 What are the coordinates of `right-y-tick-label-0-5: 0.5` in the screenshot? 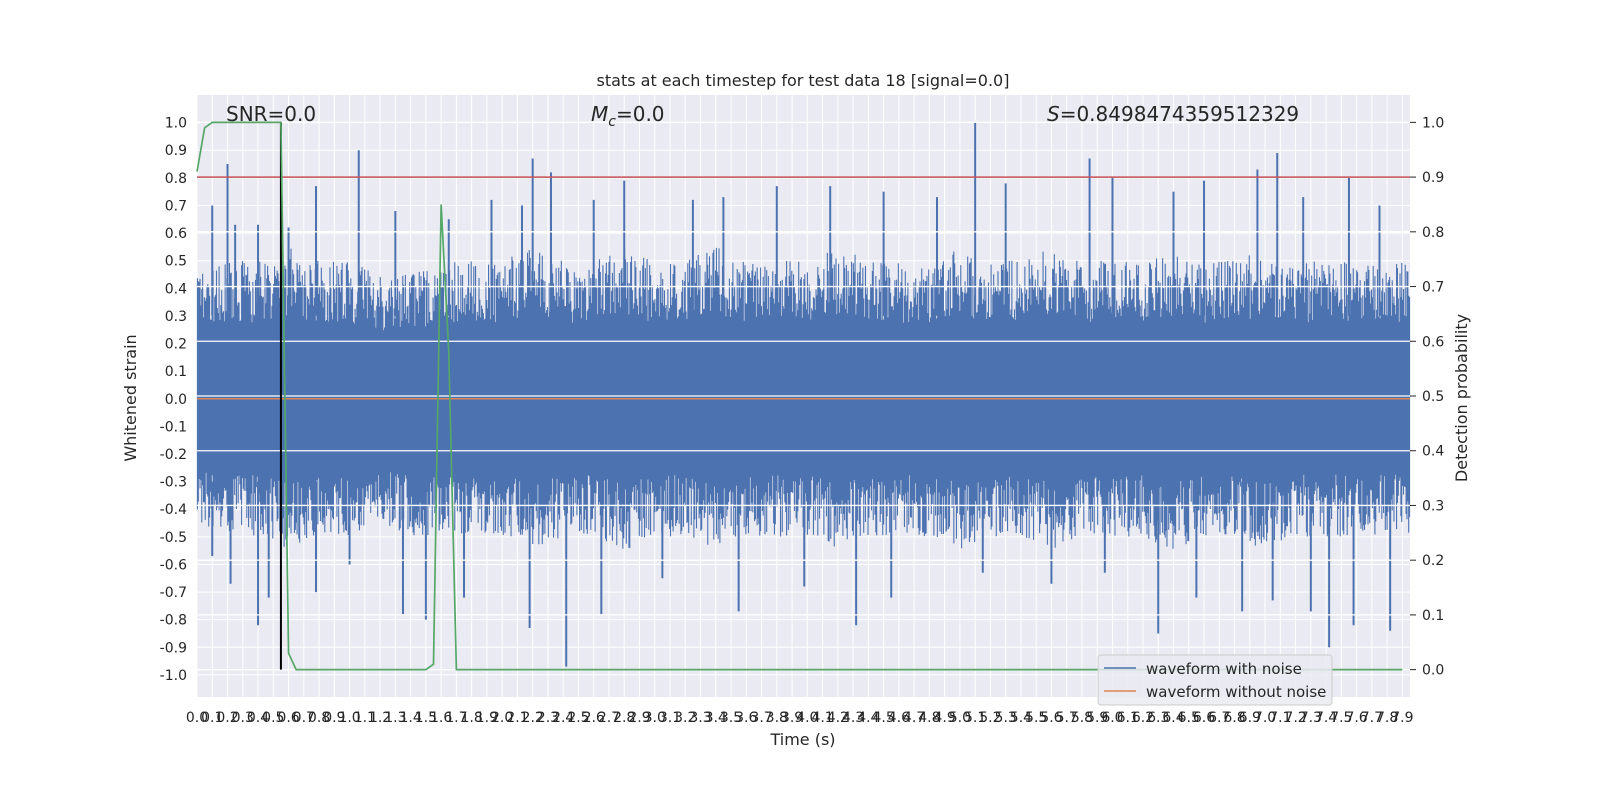 It's located at (1433, 397).